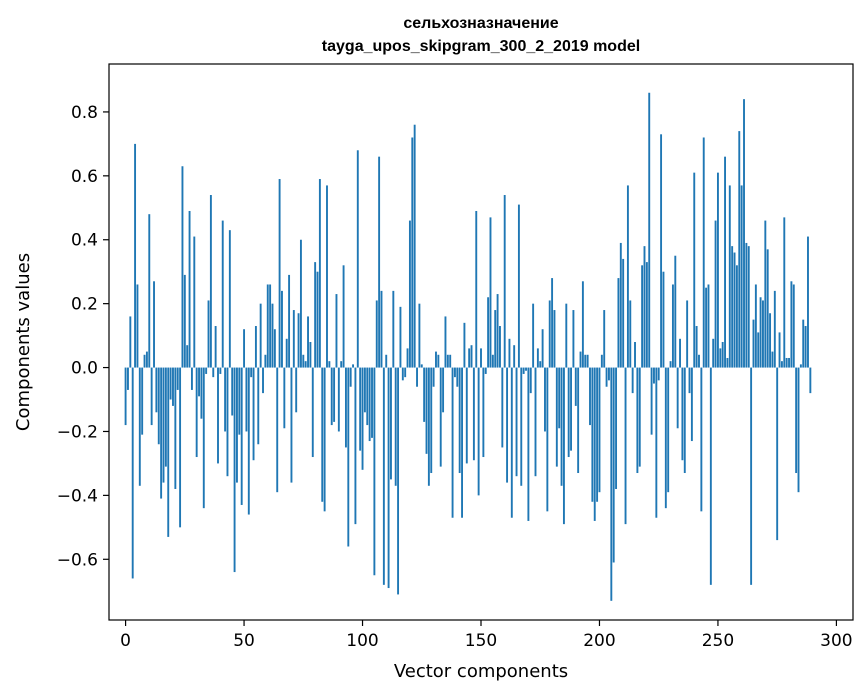  Describe the element at coordinates (23, 342) in the screenshot. I see `y-axis-label: Components values` at that location.